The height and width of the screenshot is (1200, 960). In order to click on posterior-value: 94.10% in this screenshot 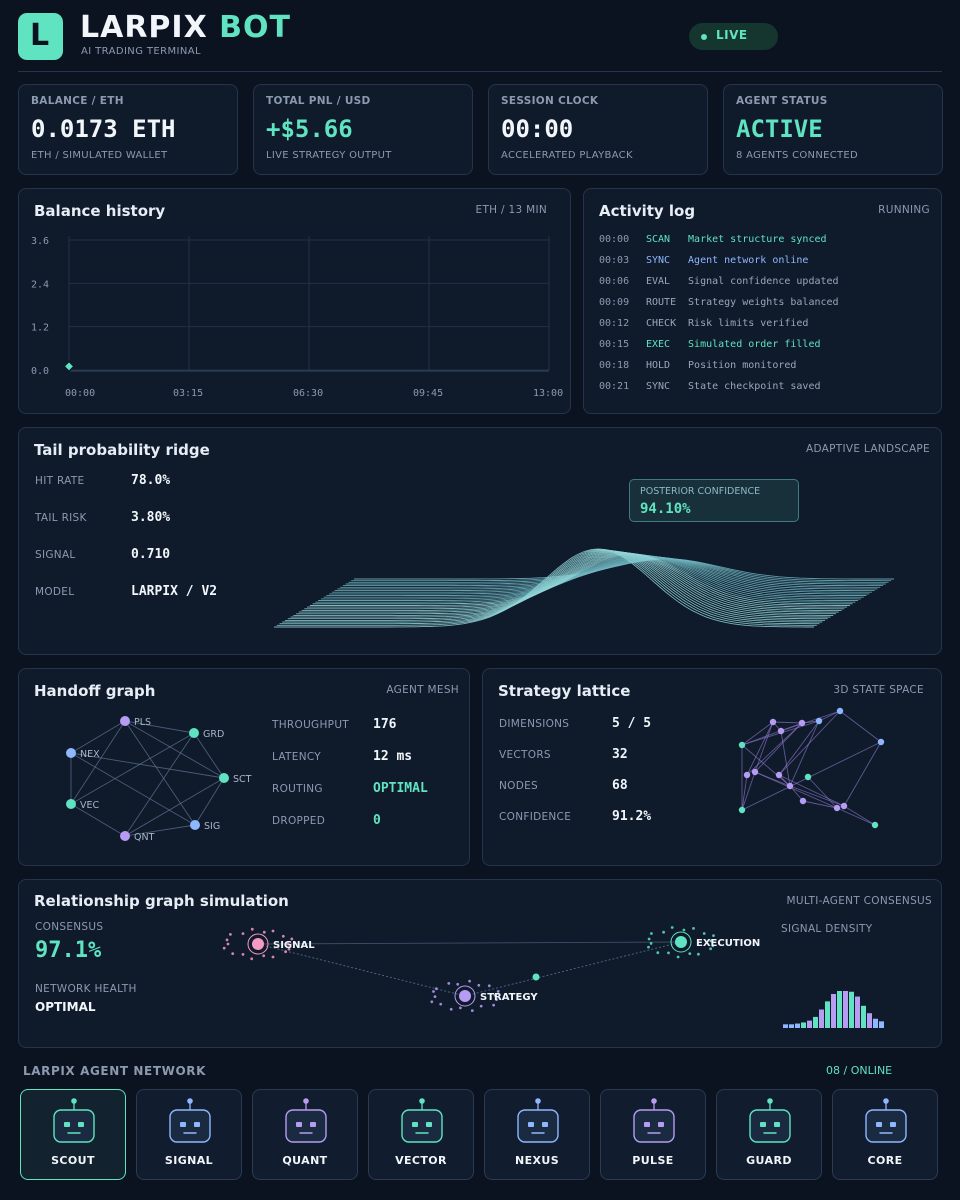, I will do `click(665, 509)`.